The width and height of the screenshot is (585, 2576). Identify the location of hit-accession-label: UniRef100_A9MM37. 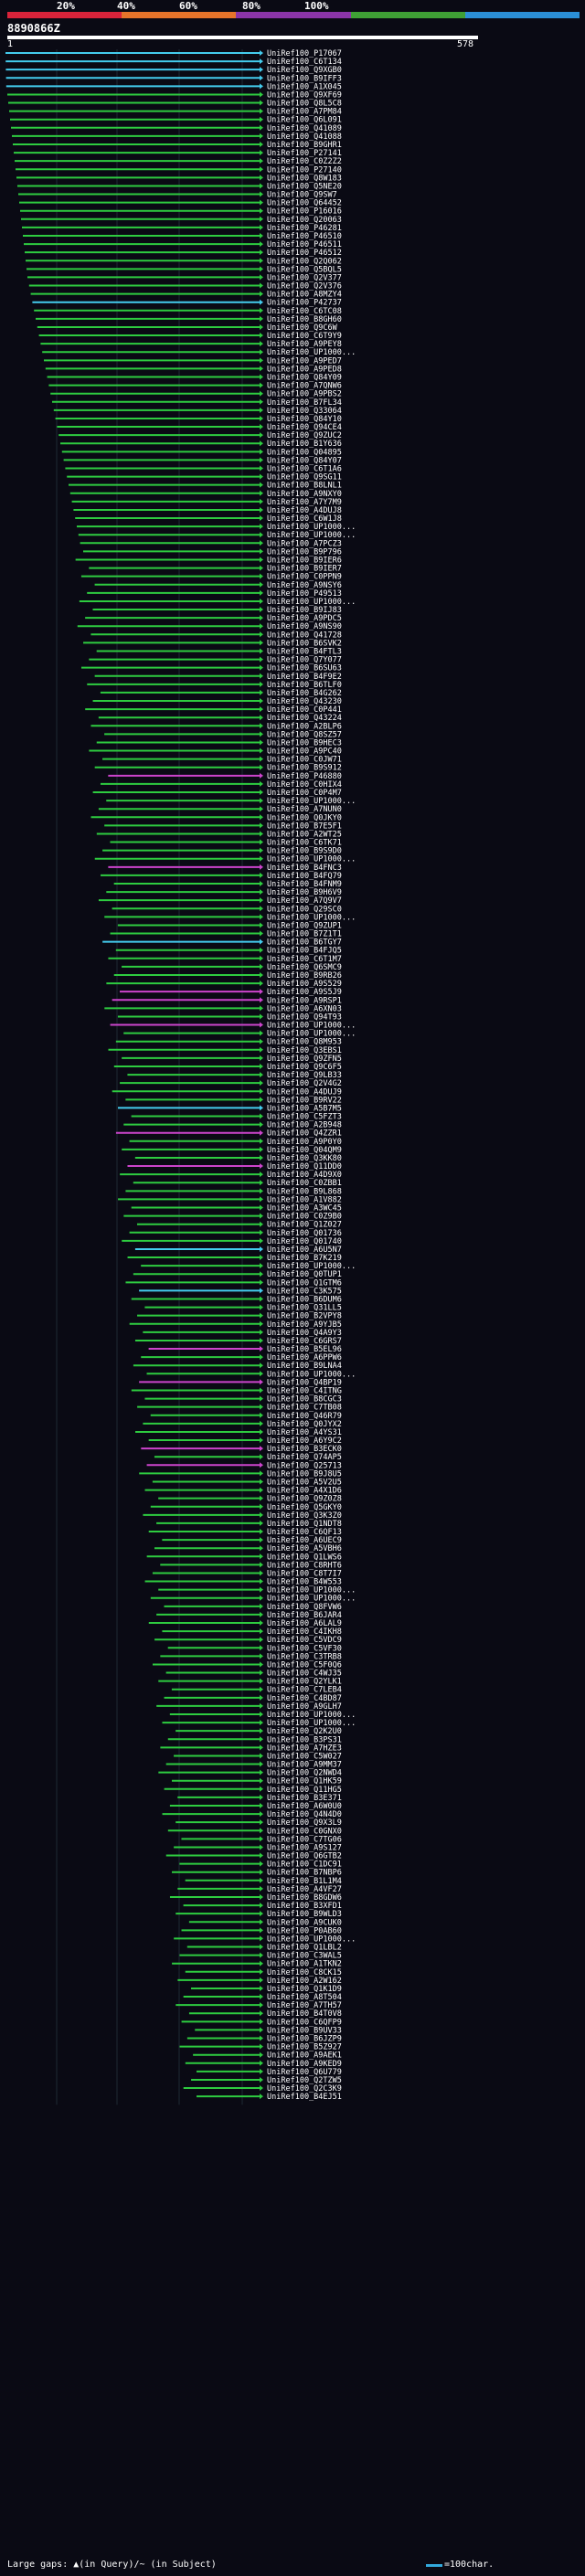
(304, 1765).